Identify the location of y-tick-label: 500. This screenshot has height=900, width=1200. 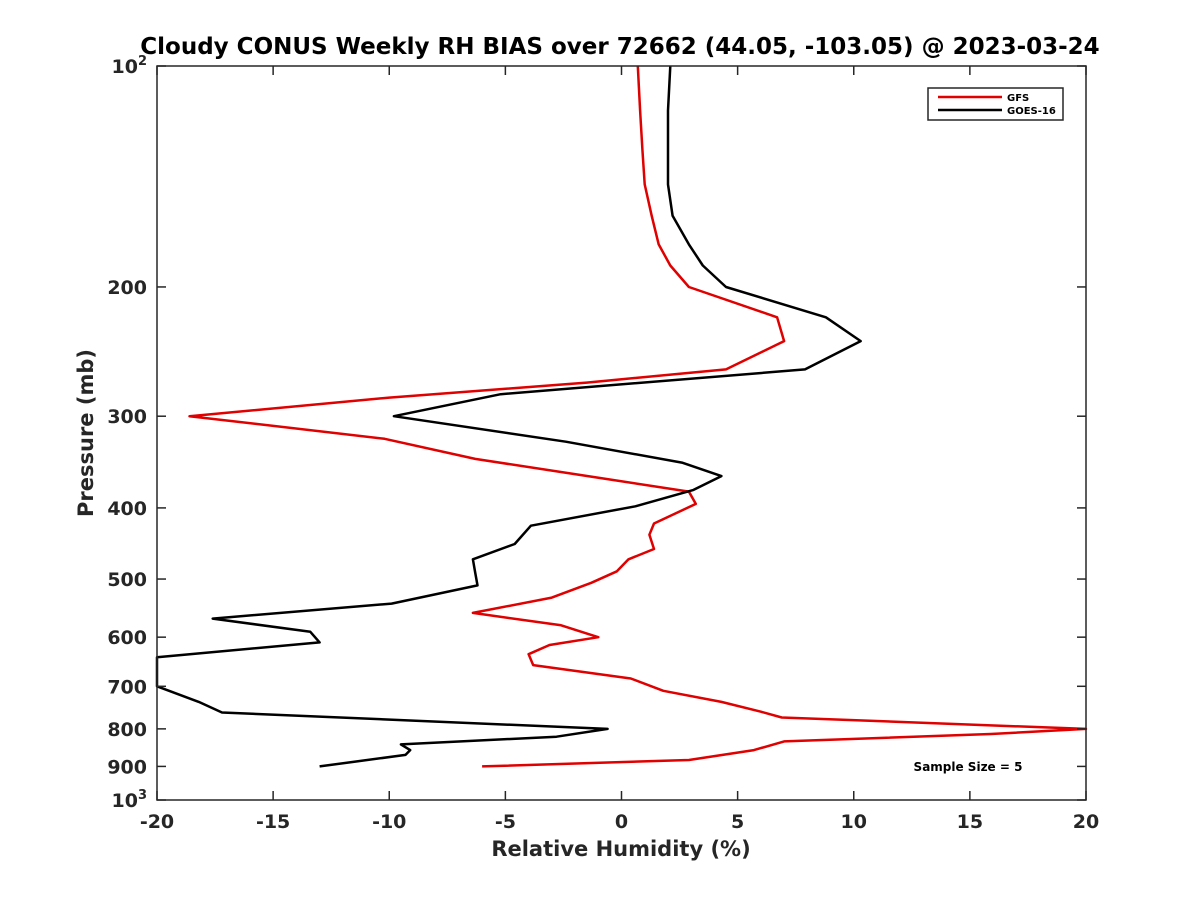
(127, 580).